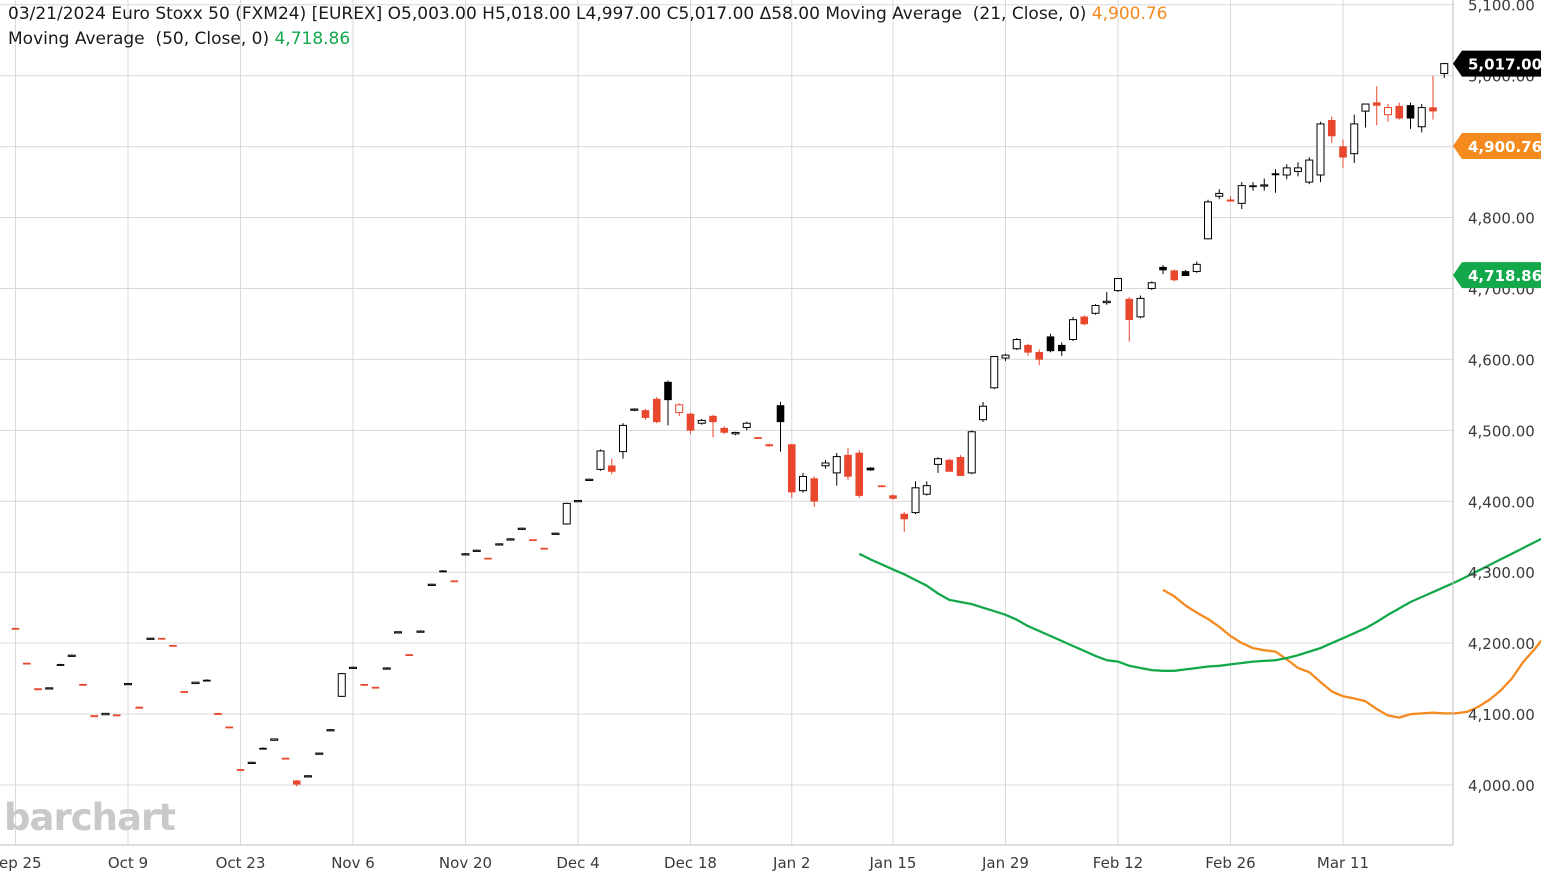 This screenshot has height=884, width=1541. What do you see at coordinates (241, 863) in the screenshot?
I see `x-tick-label: Oct 23` at bounding box center [241, 863].